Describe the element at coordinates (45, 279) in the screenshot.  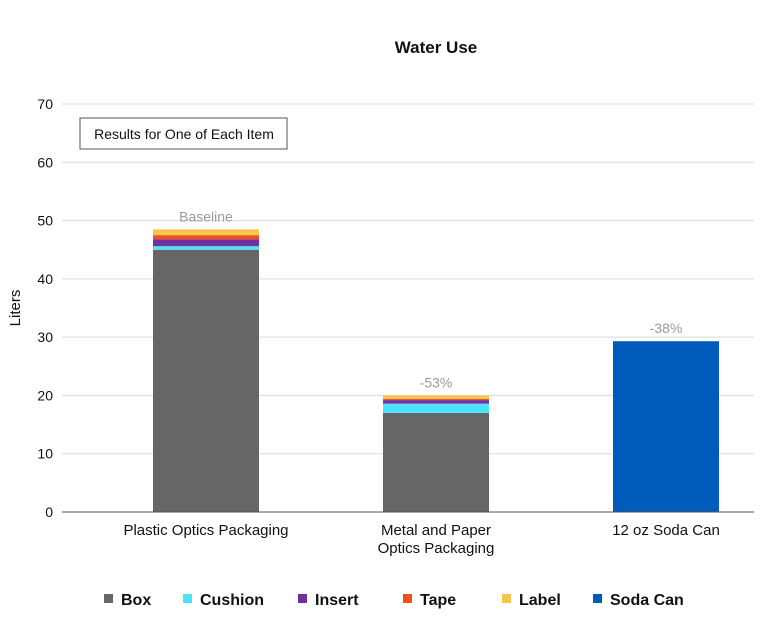
I see `y-tick-label: 40` at that location.